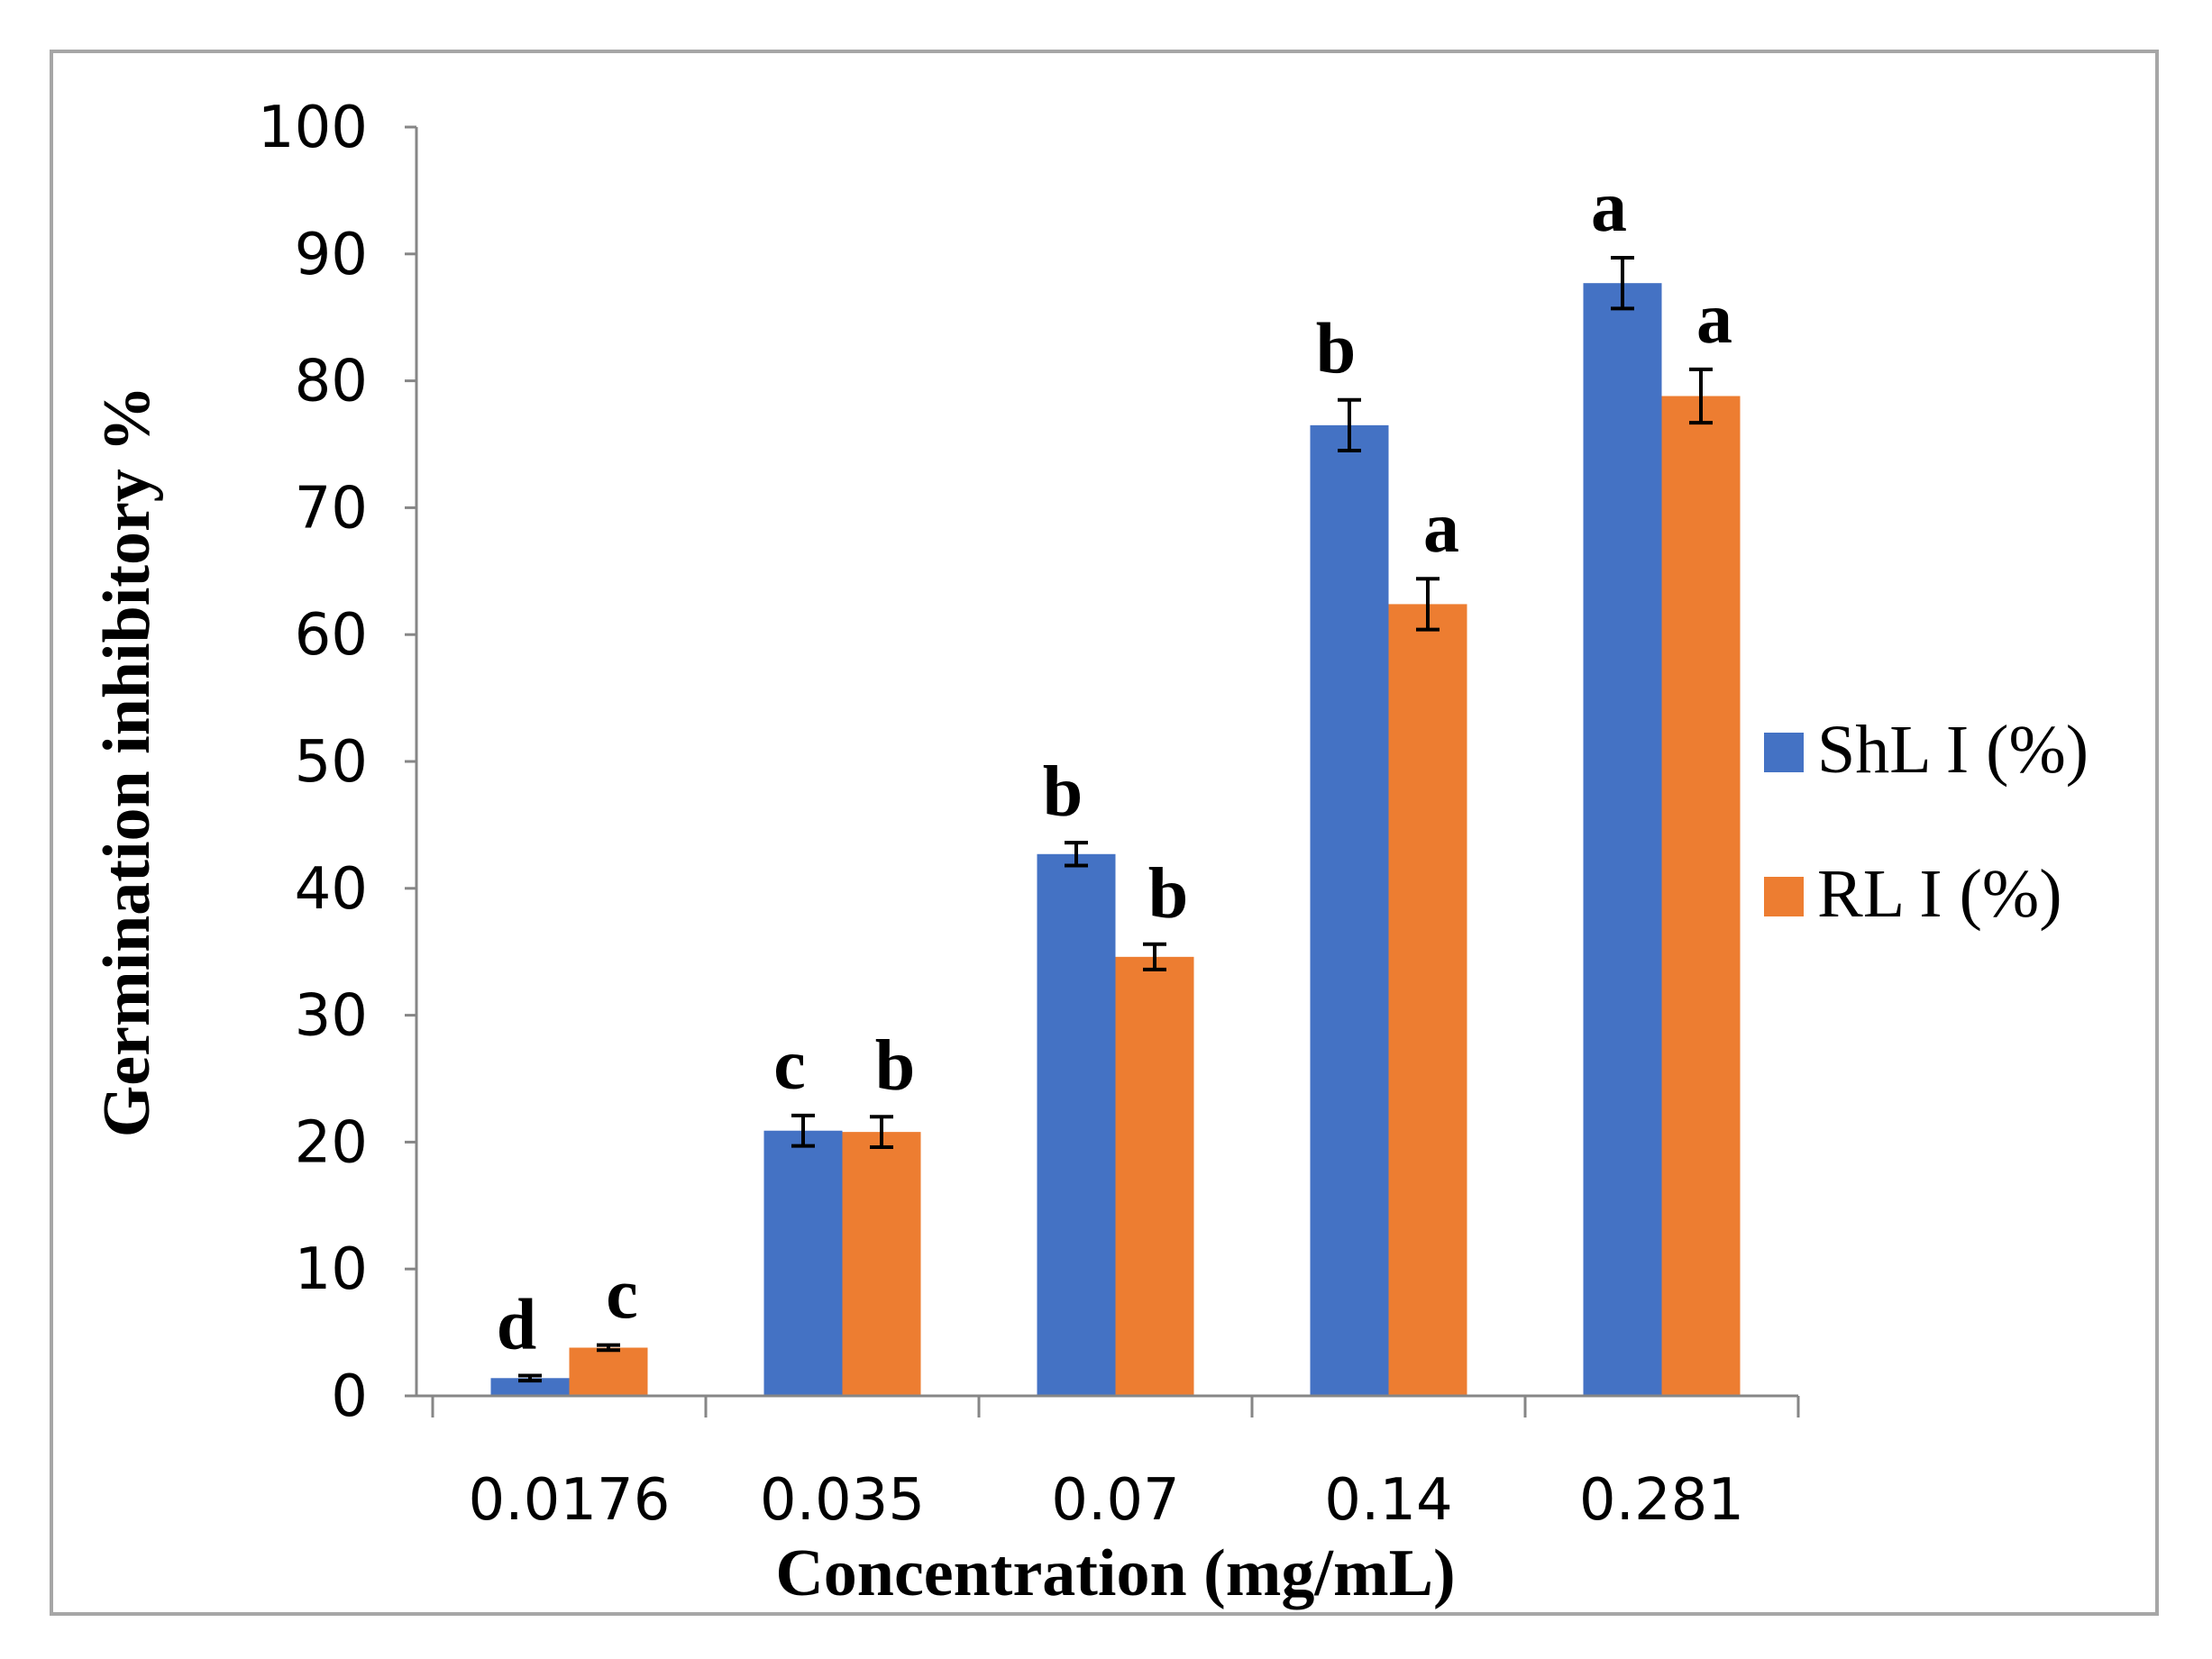 This screenshot has height=1659, width=2212. I want to click on y-tick-label: 0, so click(349, 1397).